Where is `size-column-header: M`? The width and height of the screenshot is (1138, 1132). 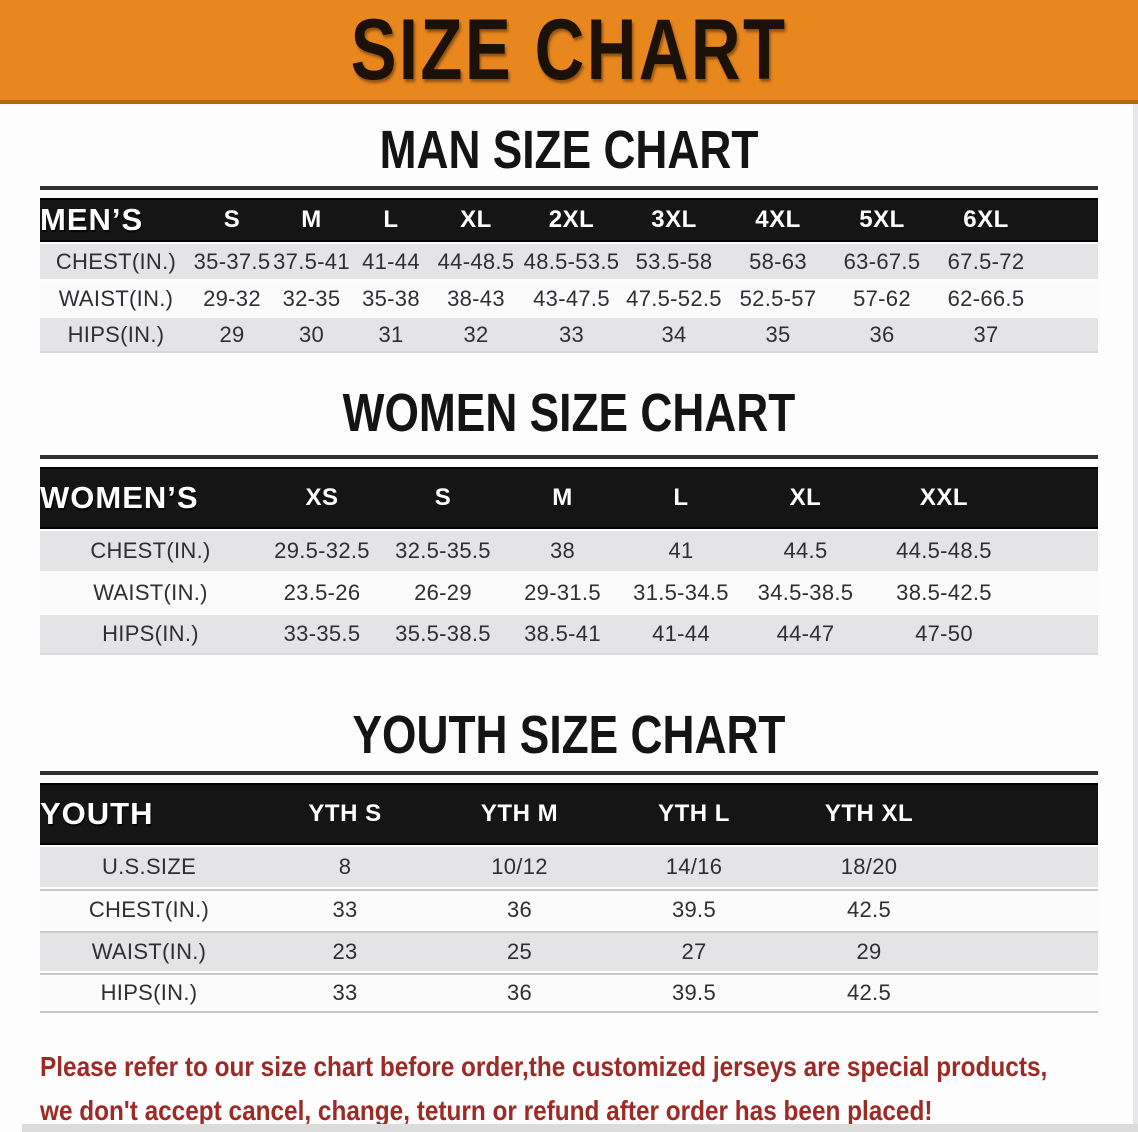
size-column-header: M is located at coordinates (311, 220).